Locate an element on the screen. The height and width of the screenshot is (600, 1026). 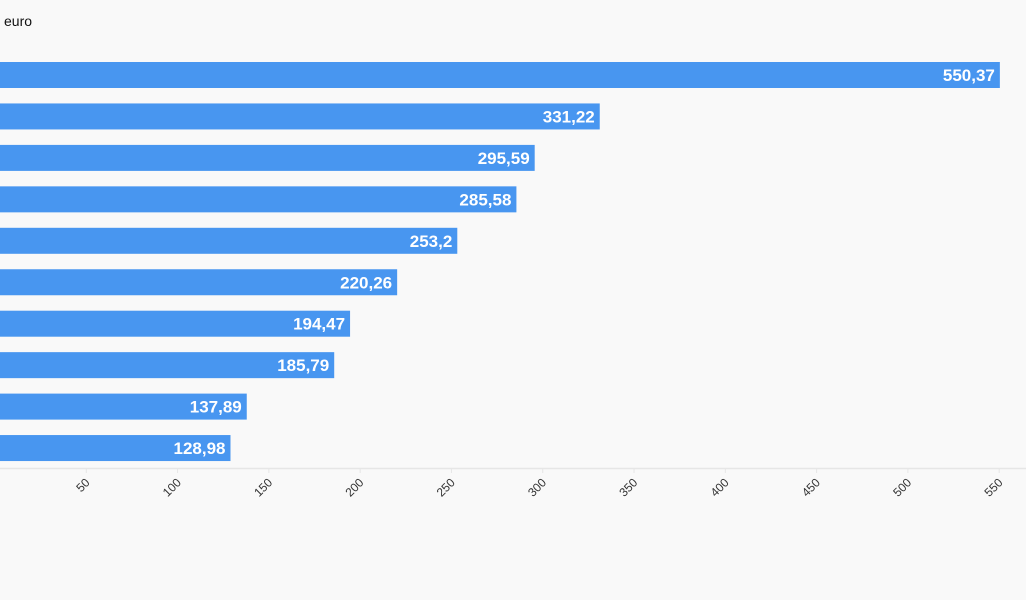
x-tick-label: 50 is located at coordinates (83, 485).